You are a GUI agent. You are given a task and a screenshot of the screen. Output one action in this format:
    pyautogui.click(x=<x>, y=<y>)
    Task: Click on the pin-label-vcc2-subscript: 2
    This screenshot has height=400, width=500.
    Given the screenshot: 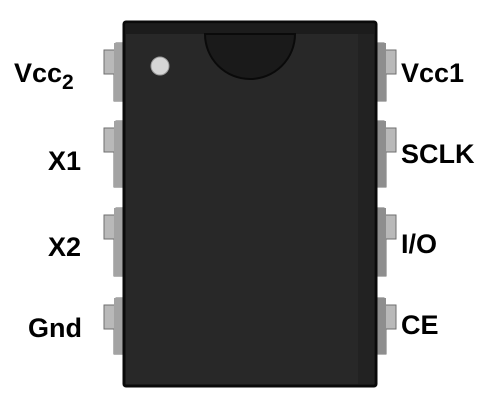 What is the action you would take?
    pyautogui.click(x=68, y=82)
    